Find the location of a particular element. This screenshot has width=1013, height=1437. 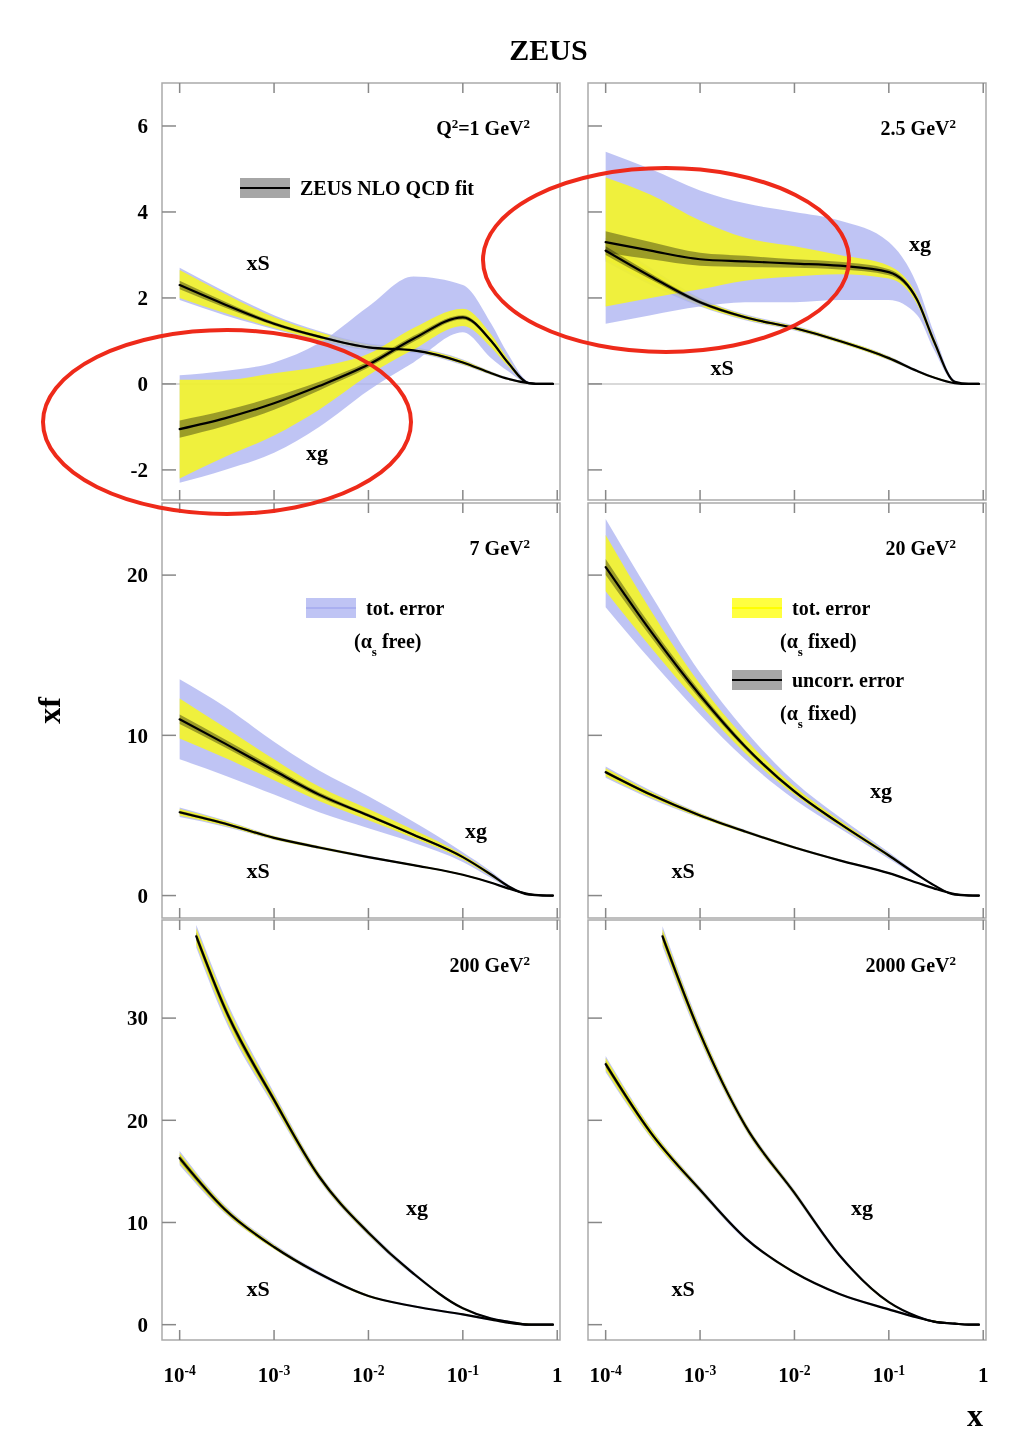

text: 20 GeV$^{2}$ is located at coordinates (920, 547).